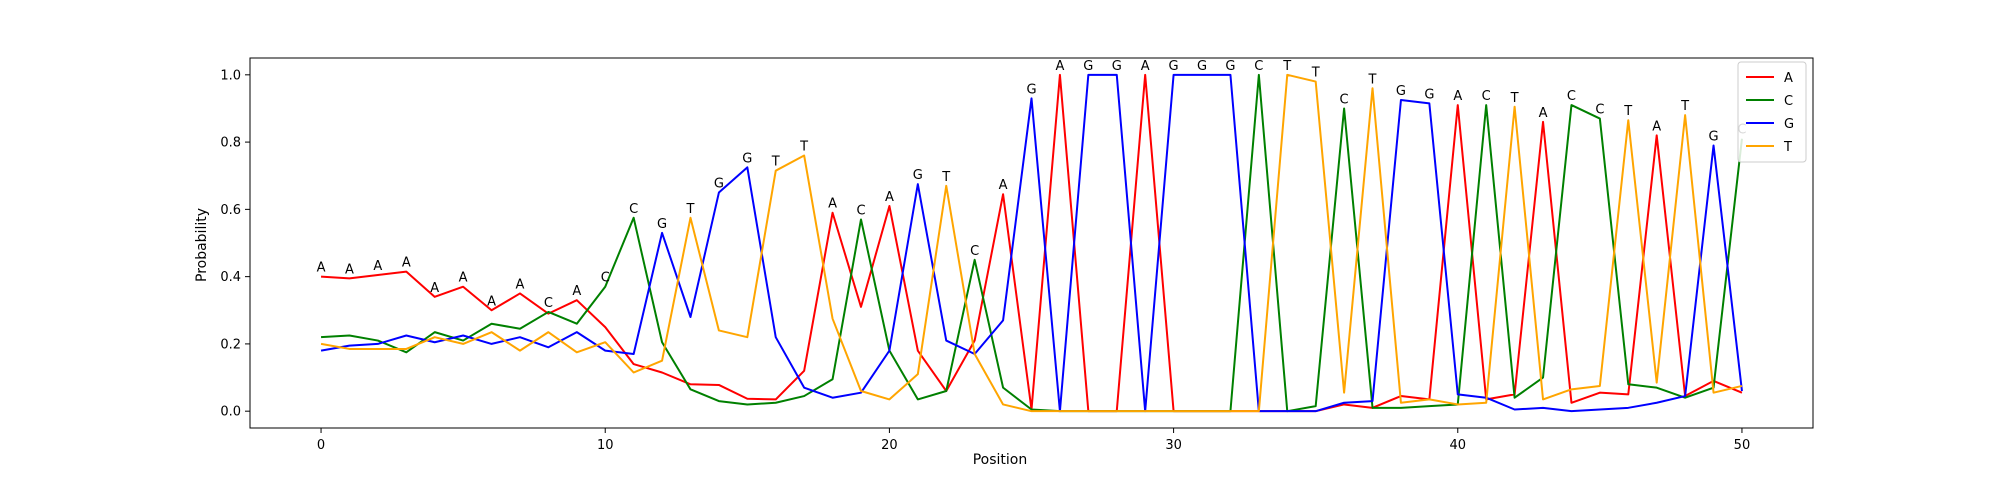  I want to click on x-tick-label: 40, so click(1457, 445).